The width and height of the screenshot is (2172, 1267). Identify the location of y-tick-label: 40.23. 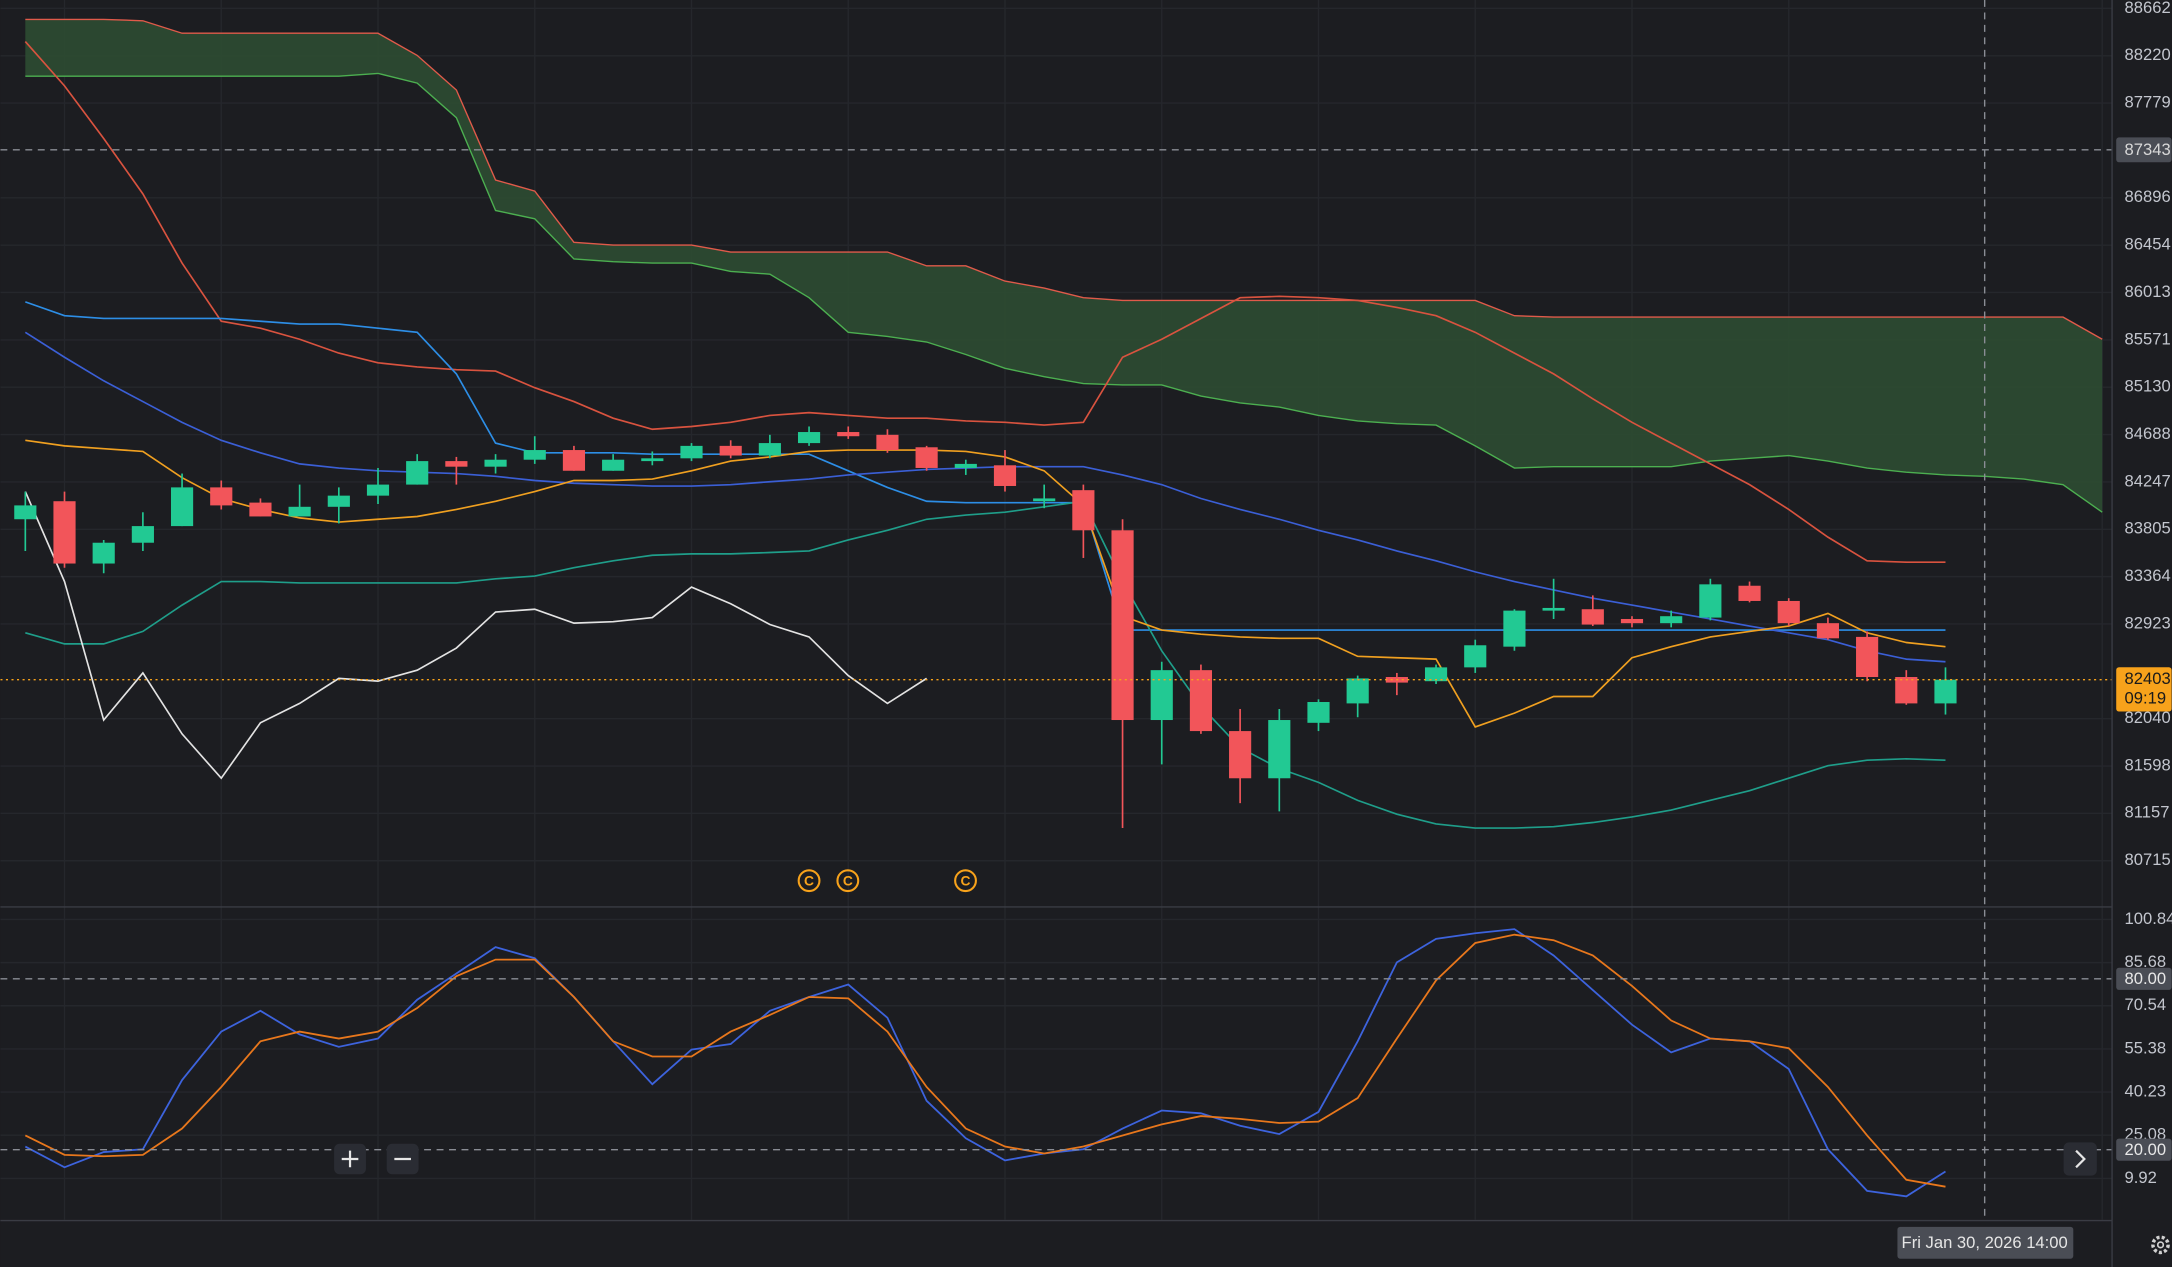
(2146, 1090).